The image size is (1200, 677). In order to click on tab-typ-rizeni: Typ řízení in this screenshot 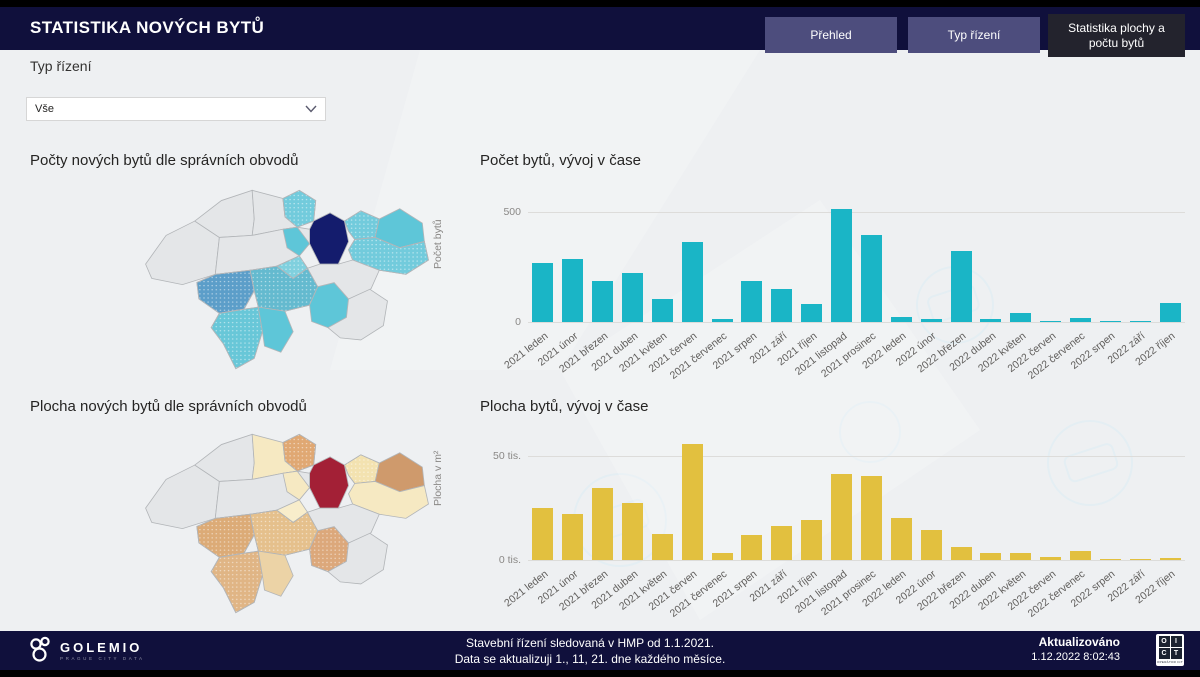, I will do `click(974, 35)`.